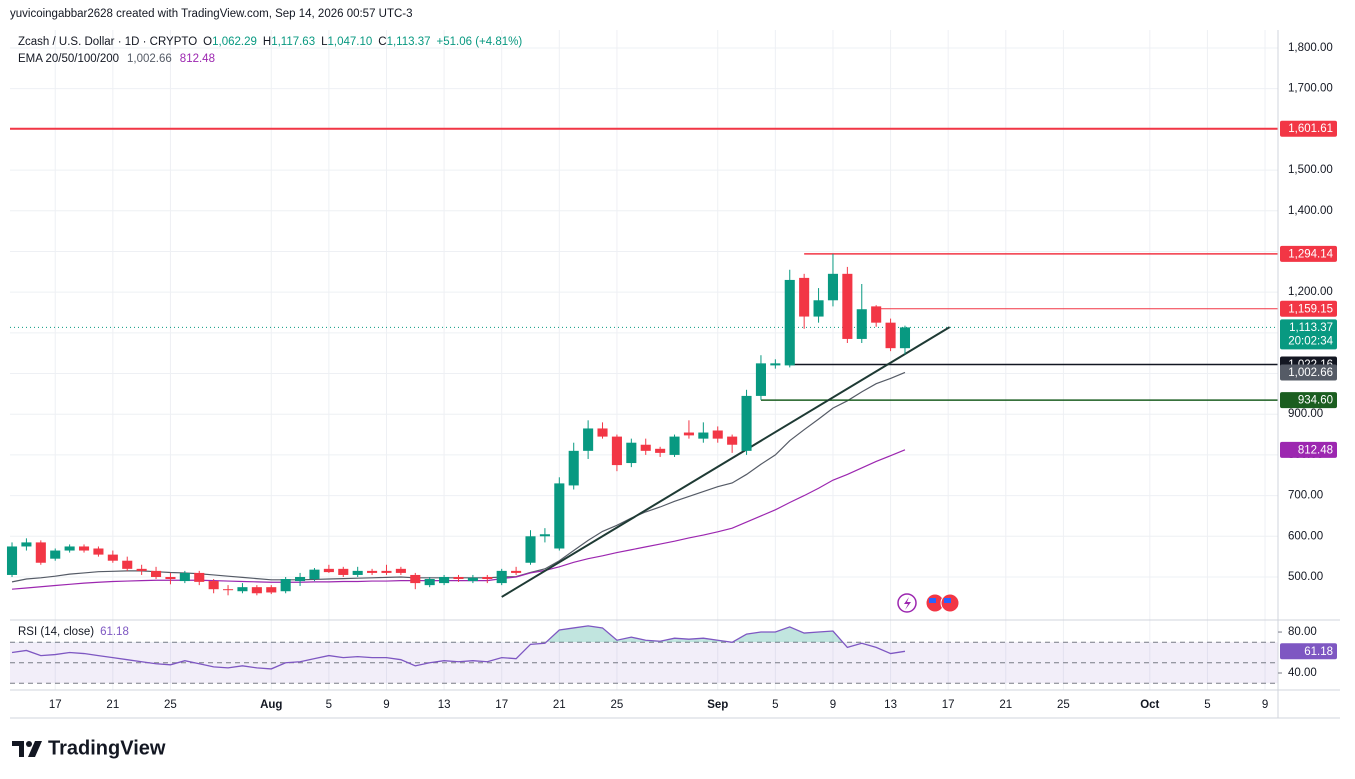  Describe the element at coordinates (1063, 705) in the screenshot. I see `x-tick-label: 25` at that location.